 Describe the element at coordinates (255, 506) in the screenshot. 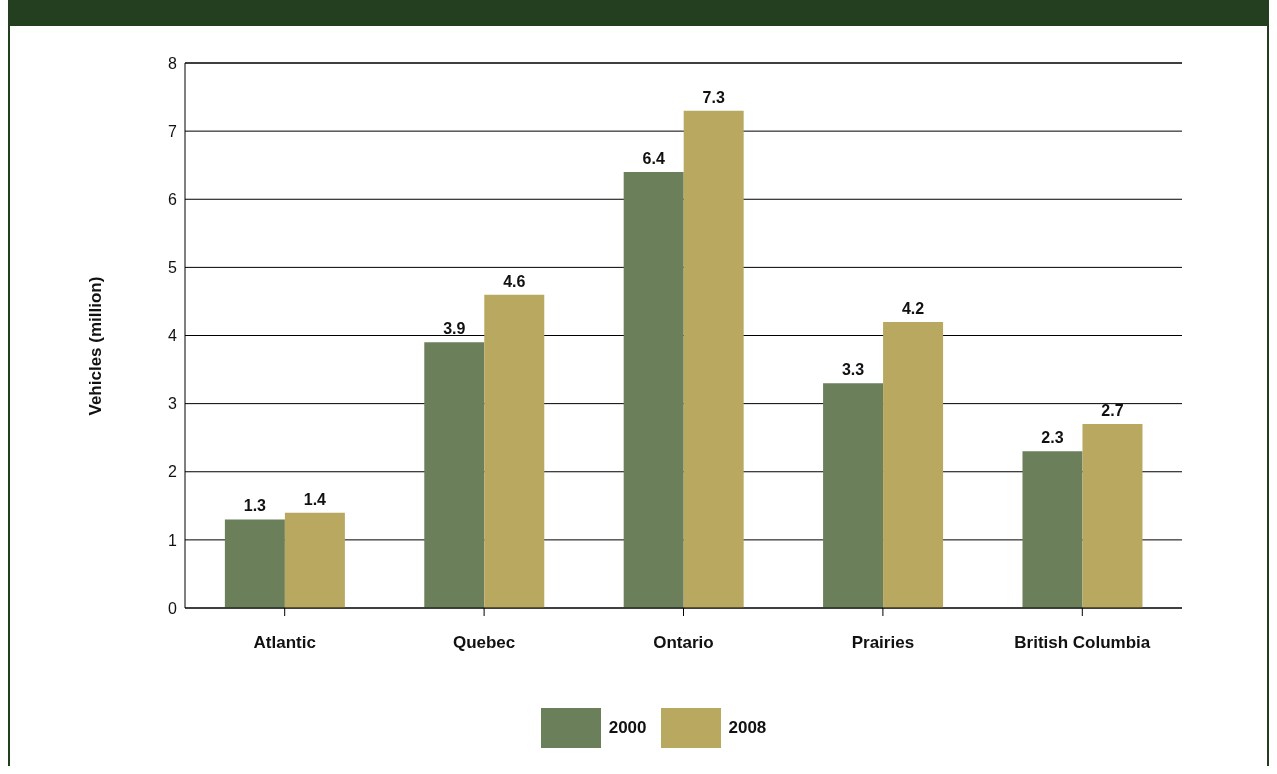

I see `data-label: 1.3` at that location.